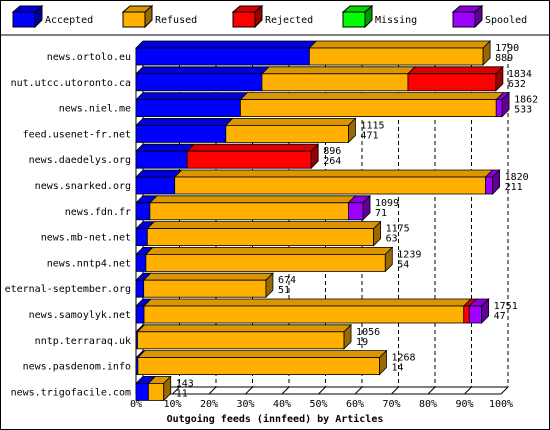 This screenshot has width=550, height=430. What do you see at coordinates (89, 263) in the screenshot?
I see `category-label: news.nntp4.net` at bounding box center [89, 263].